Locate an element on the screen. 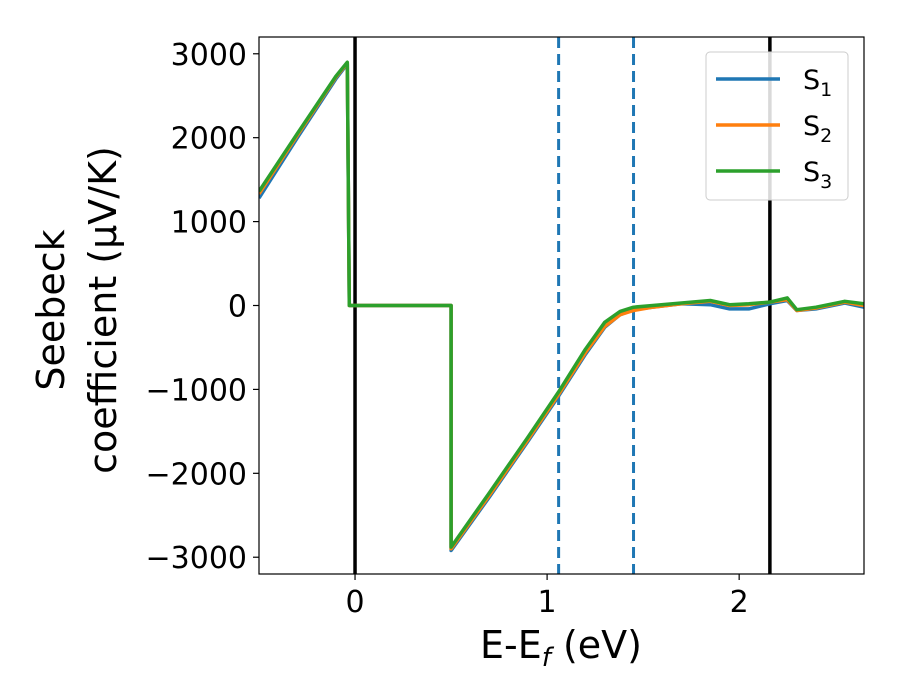  y-tick-label: −1000 is located at coordinates (196, 390).